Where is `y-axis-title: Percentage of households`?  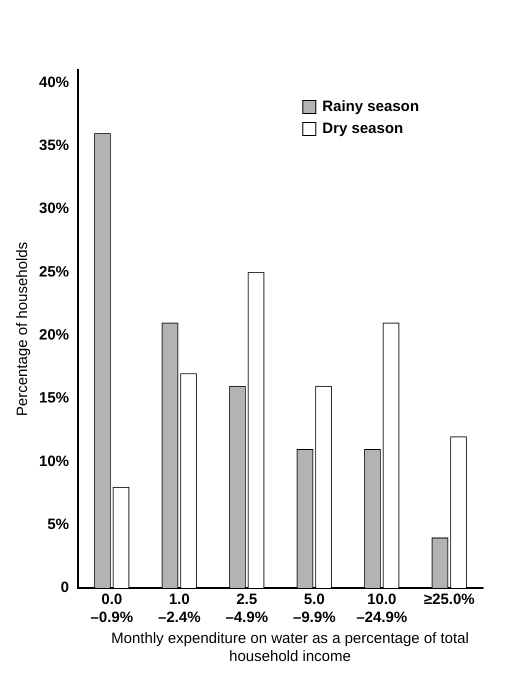
y-axis-title: Percentage of households is located at coordinates (23, 329).